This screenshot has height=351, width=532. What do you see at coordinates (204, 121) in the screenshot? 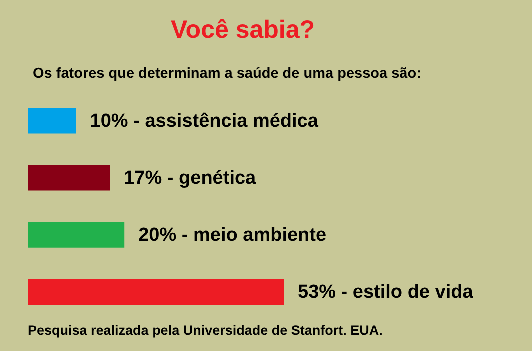
I see `data-label: 10% - assistência médica` at bounding box center [204, 121].